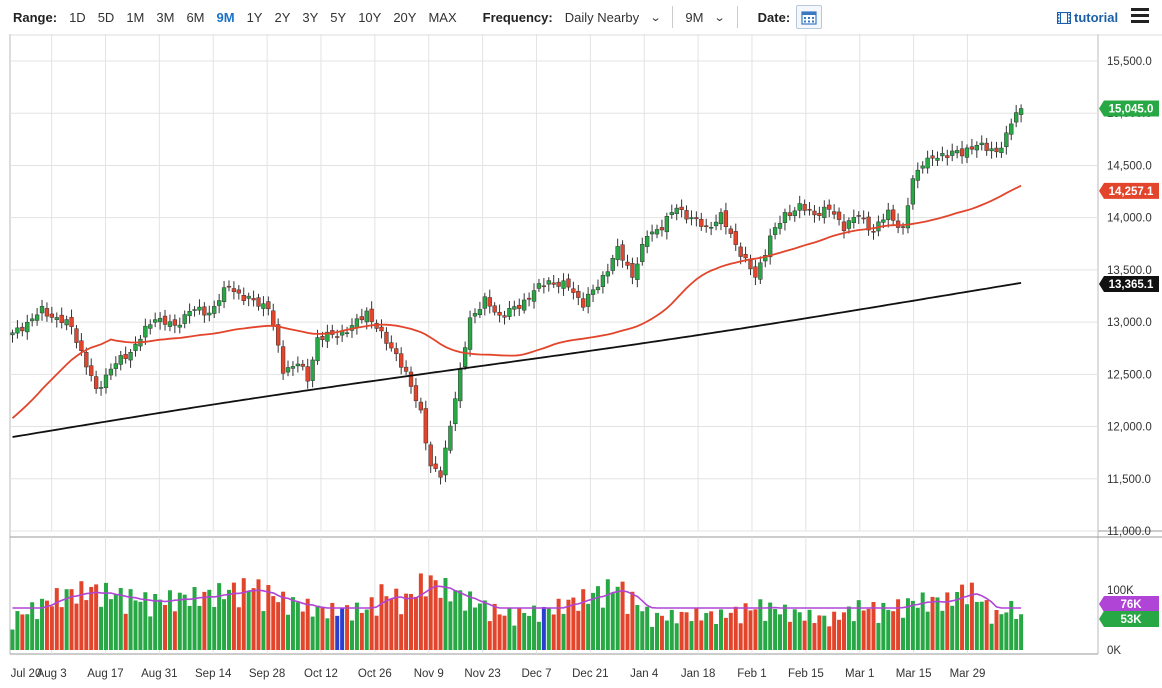 The height and width of the screenshot is (688, 1162). What do you see at coordinates (375, 674) in the screenshot?
I see `x-tick-label: Oct 26` at bounding box center [375, 674].